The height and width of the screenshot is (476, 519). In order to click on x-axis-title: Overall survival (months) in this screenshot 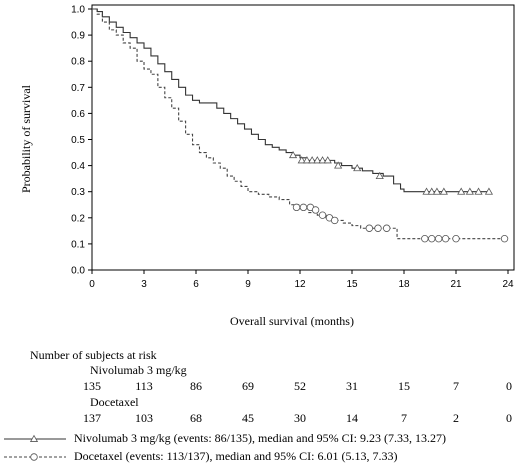, I will do `click(292, 321)`.